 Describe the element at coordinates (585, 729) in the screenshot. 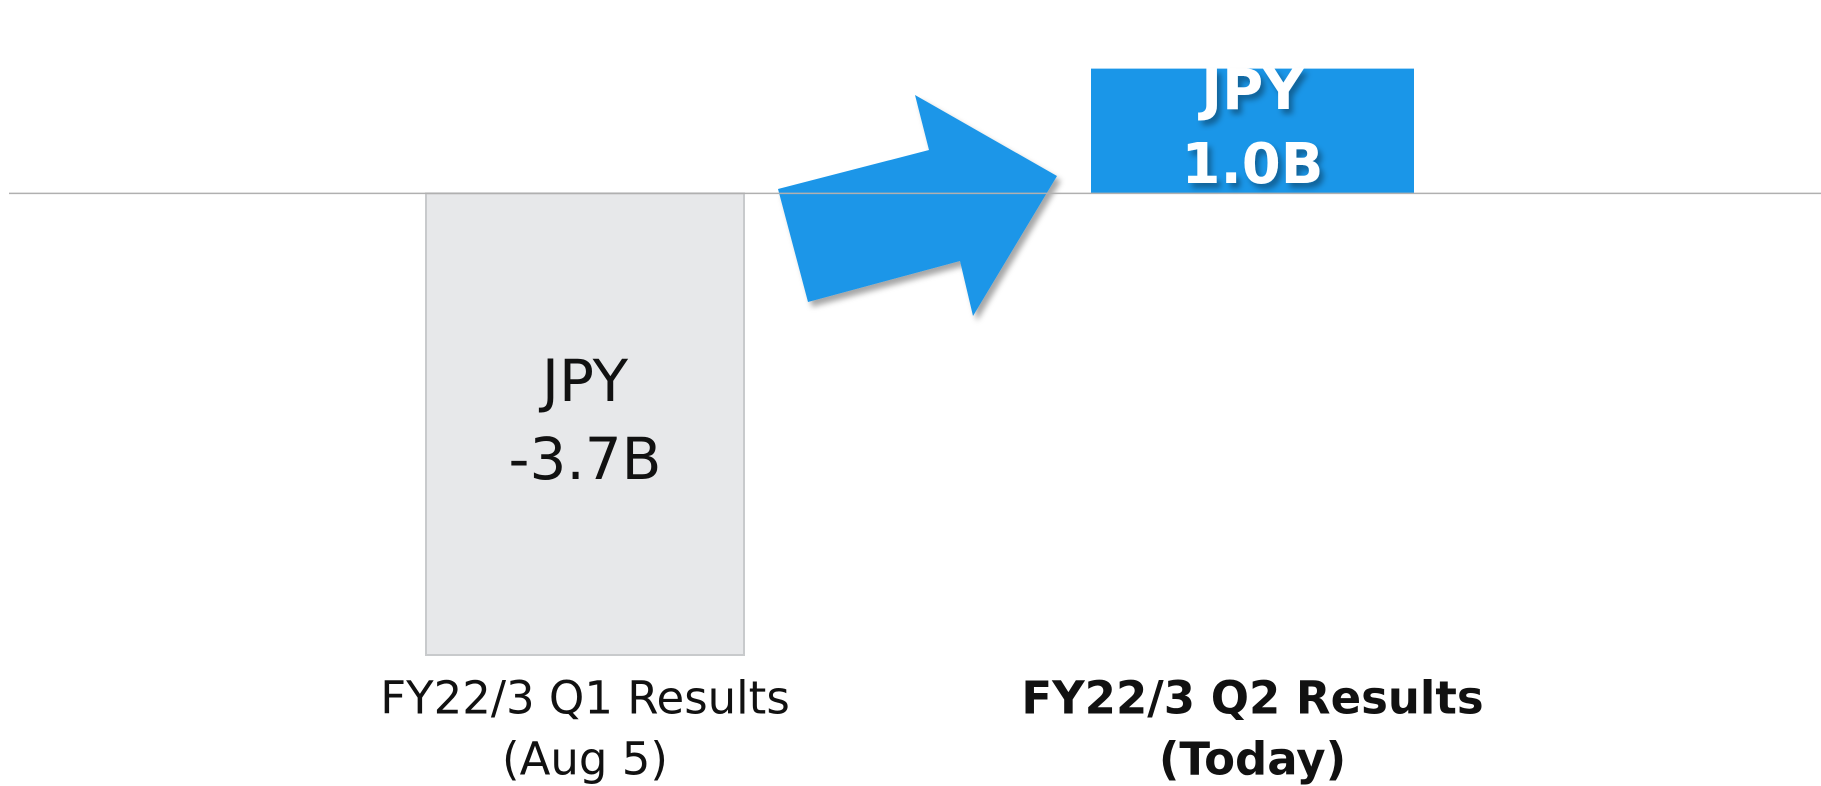

I see `category-label: FY22/3 Q1 Results (Aug 5)` at that location.